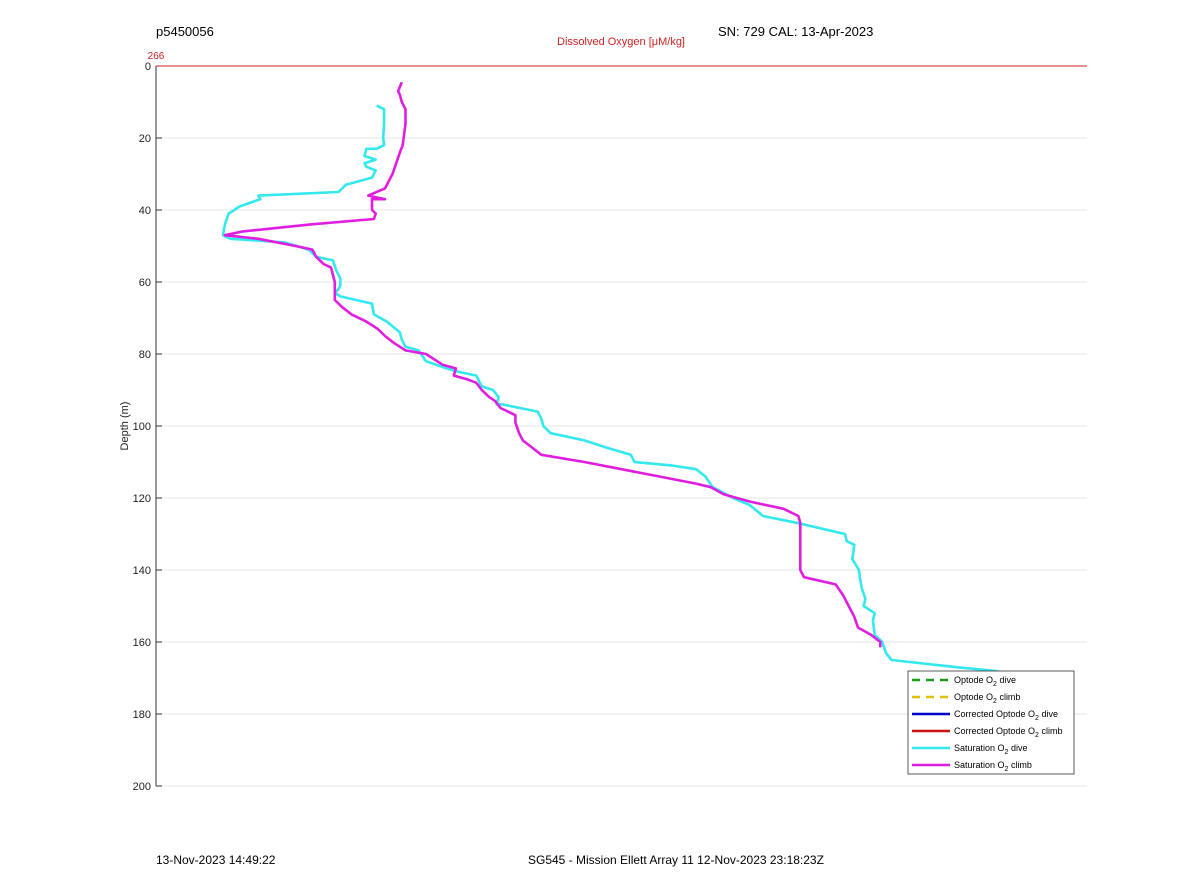 This screenshot has height=885, width=1200. Describe the element at coordinates (145, 283) in the screenshot. I see `y-tick-label-60: 60` at that location.